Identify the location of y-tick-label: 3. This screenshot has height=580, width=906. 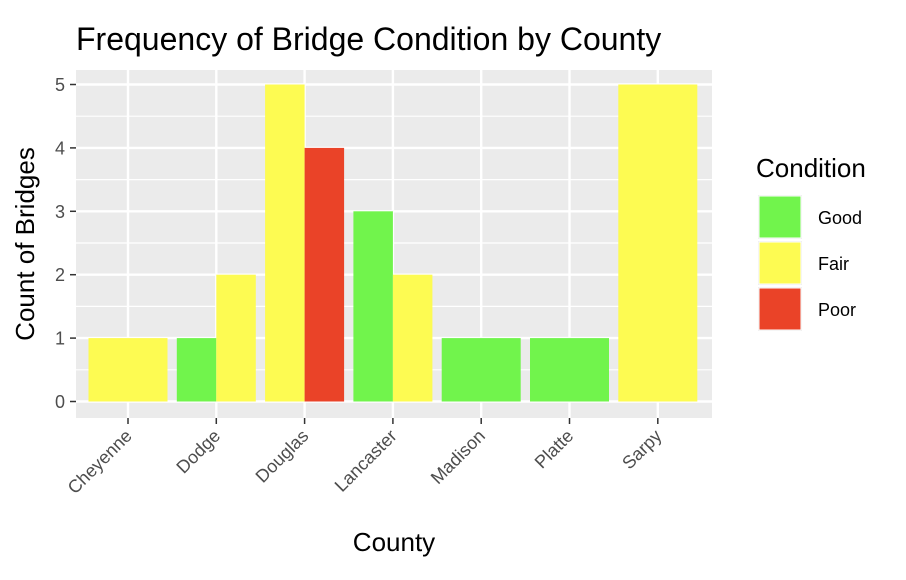
(60, 212).